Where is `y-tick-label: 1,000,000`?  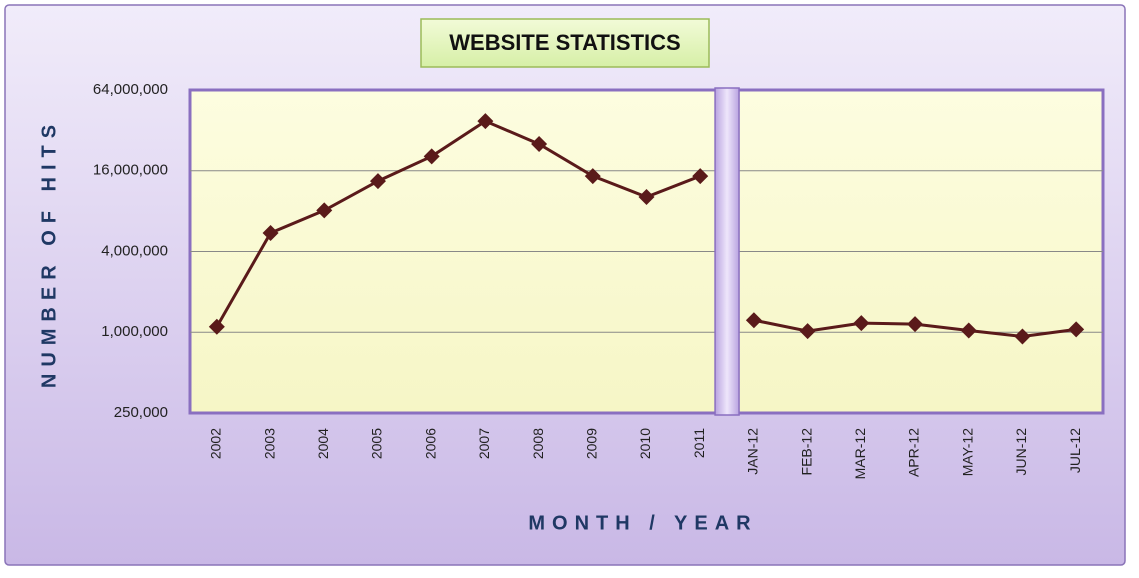
y-tick-label: 1,000,000 is located at coordinates (134, 331).